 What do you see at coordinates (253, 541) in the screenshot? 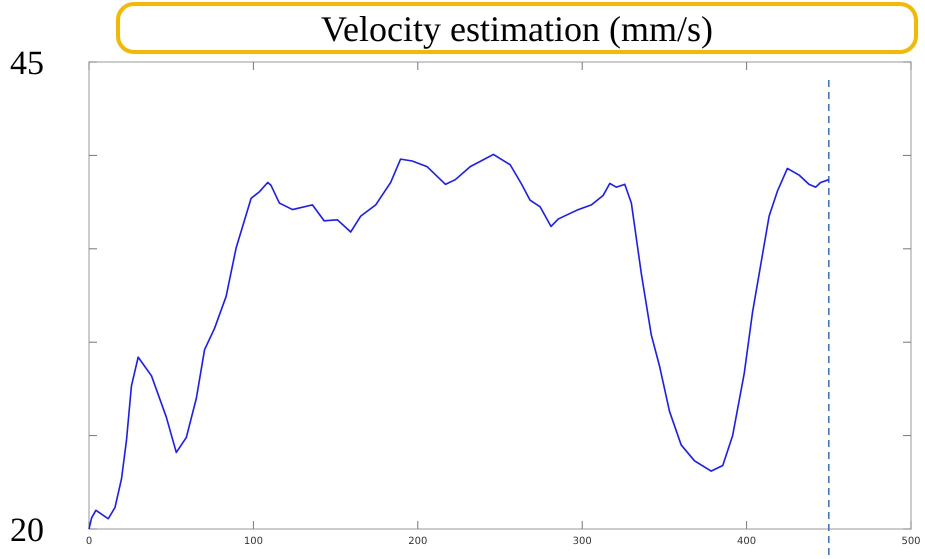
I see `x-tick-label: 100` at bounding box center [253, 541].